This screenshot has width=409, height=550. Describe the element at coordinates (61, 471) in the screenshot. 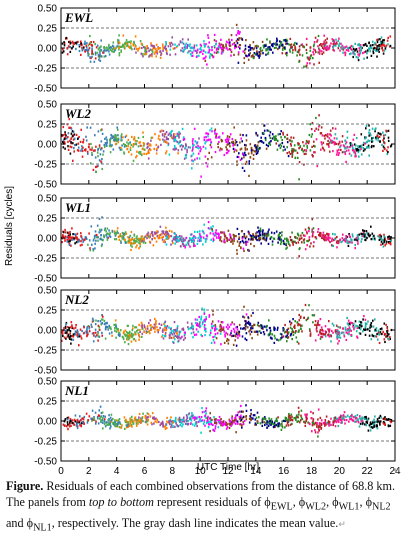

I see `x-tick-label: 0` at that location.